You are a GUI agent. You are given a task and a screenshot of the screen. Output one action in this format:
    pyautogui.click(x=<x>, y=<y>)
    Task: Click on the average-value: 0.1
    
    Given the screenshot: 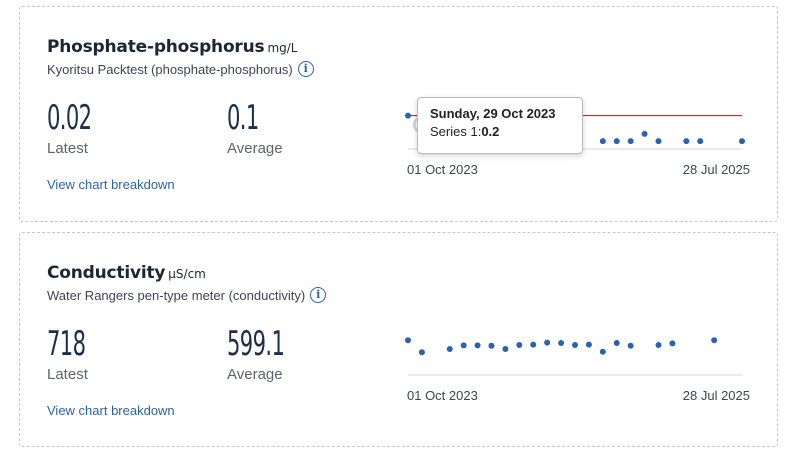 What is the action you would take?
    pyautogui.click(x=243, y=118)
    